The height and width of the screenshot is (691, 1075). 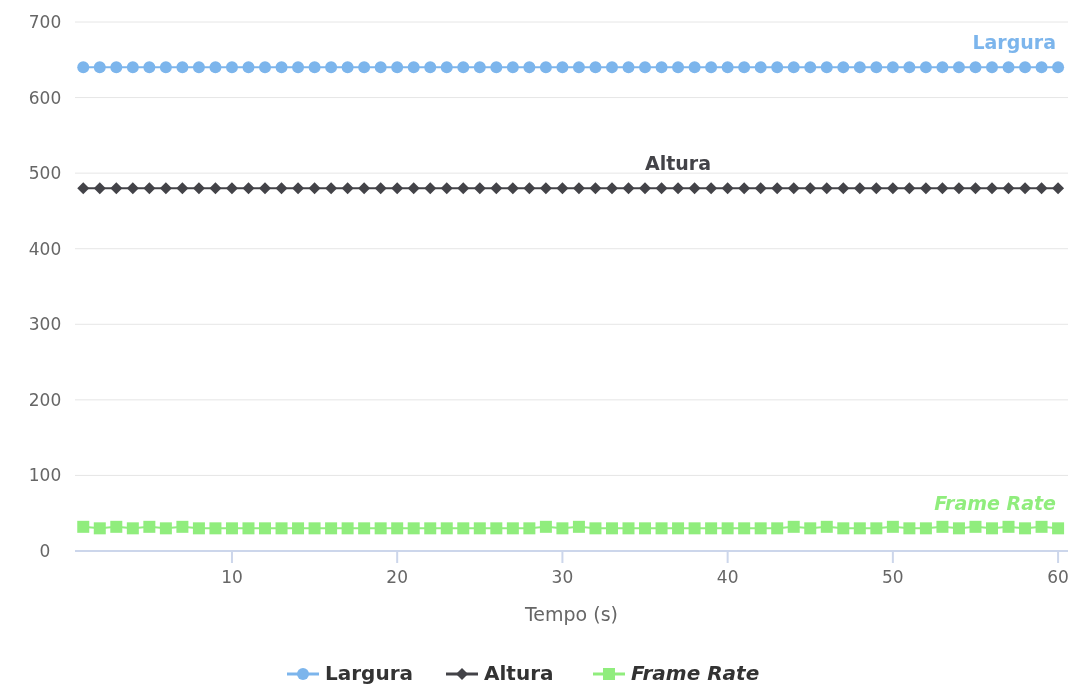 What do you see at coordinates (369, 673) in the screenshot?
I see `legend-label: Largura` at bounding box center [369, 673].